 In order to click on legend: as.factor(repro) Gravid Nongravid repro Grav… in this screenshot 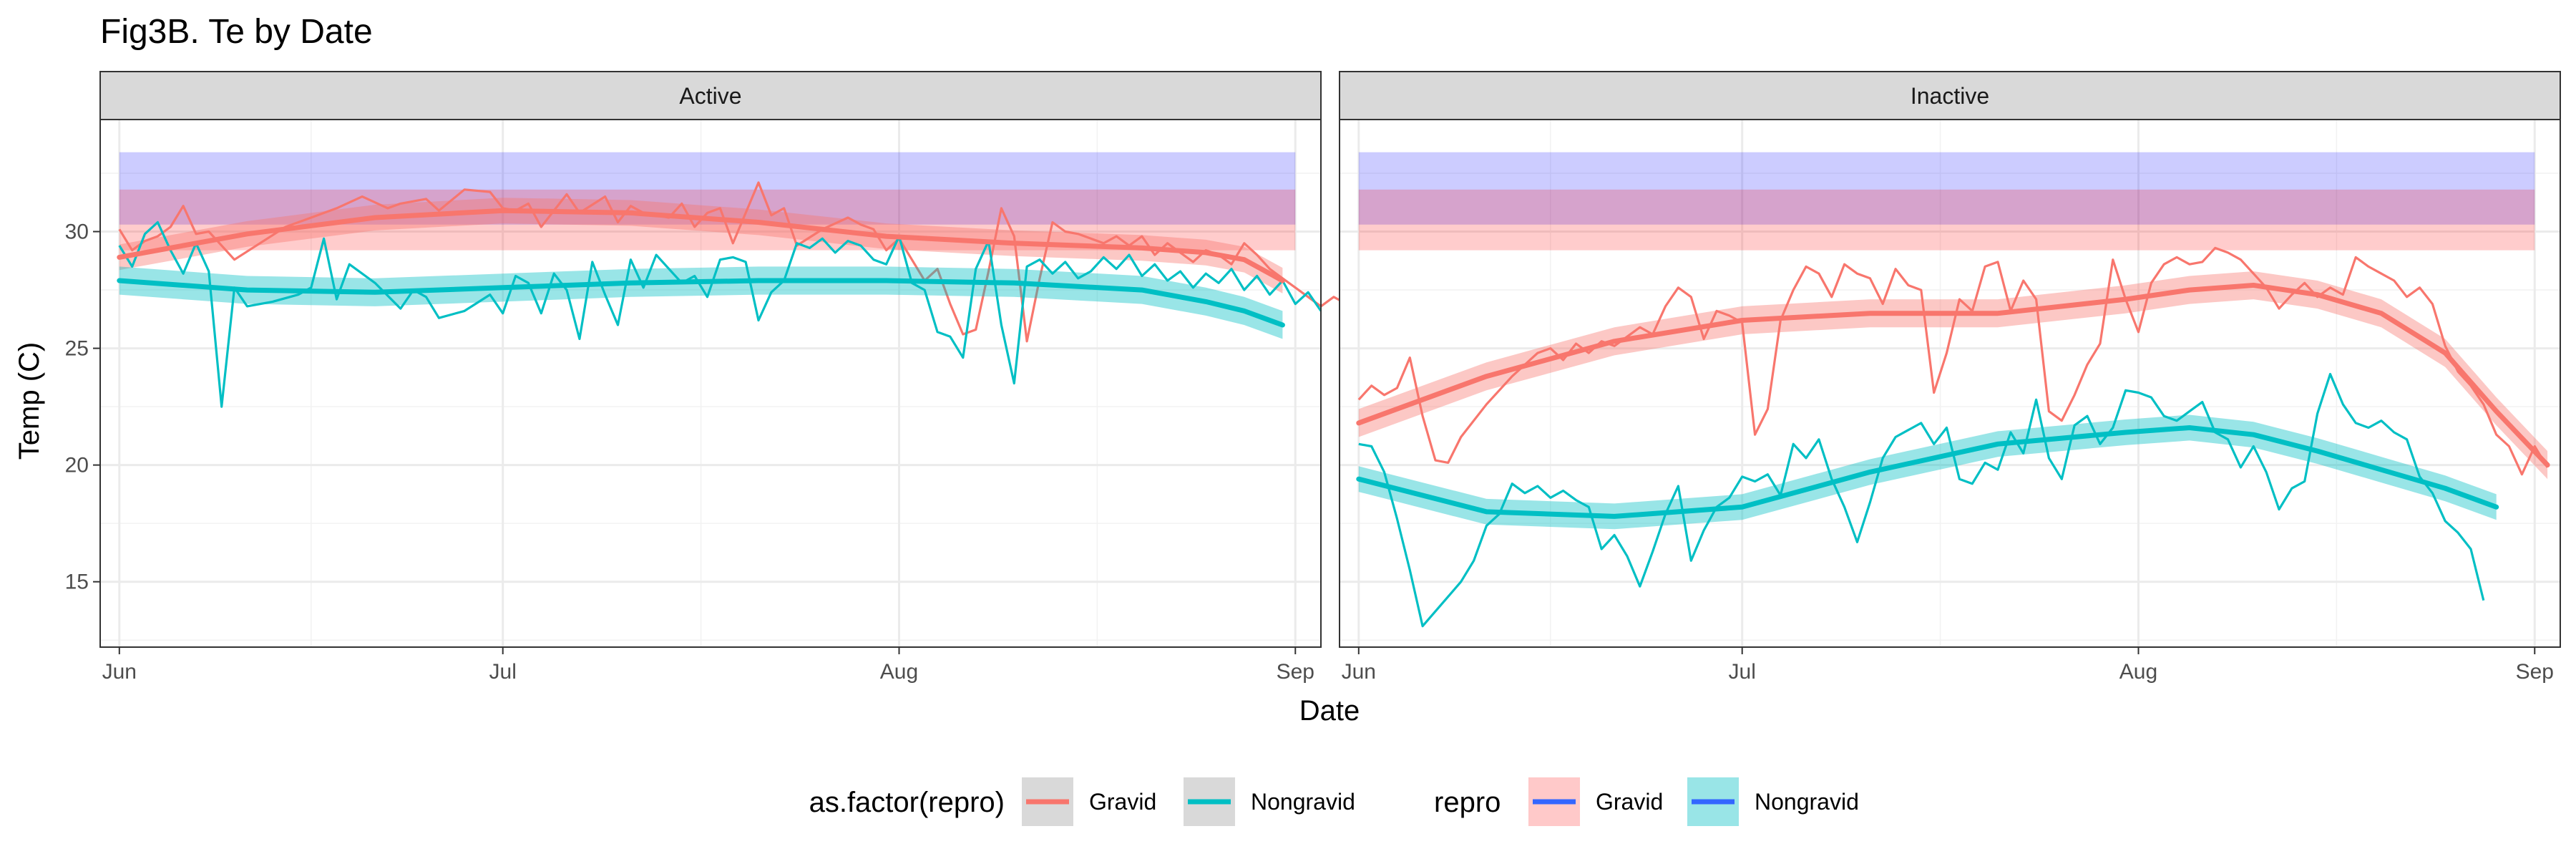, I will do `click(1334, 801)`.